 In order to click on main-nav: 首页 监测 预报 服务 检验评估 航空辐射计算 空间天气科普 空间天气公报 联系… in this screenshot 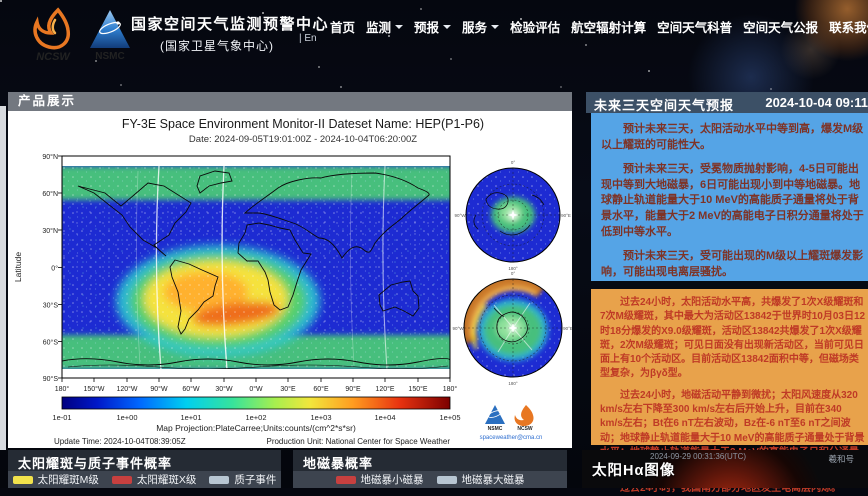, I will do `click(599, 26)`.